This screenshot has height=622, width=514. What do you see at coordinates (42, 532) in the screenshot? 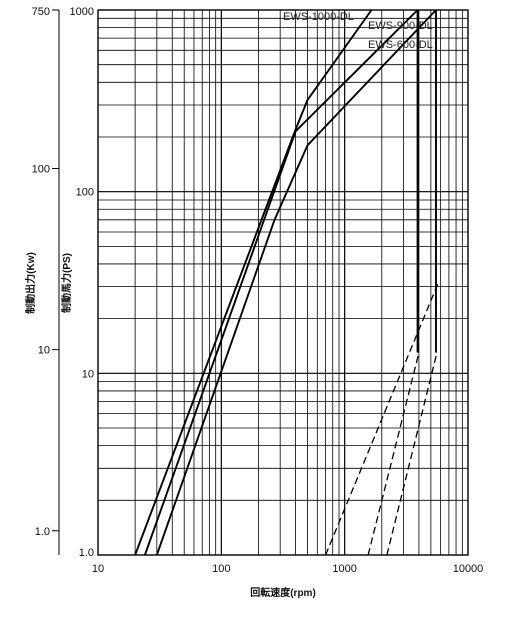
I see `kw-tick-label: 1.0` at bounding box center [42, 532].